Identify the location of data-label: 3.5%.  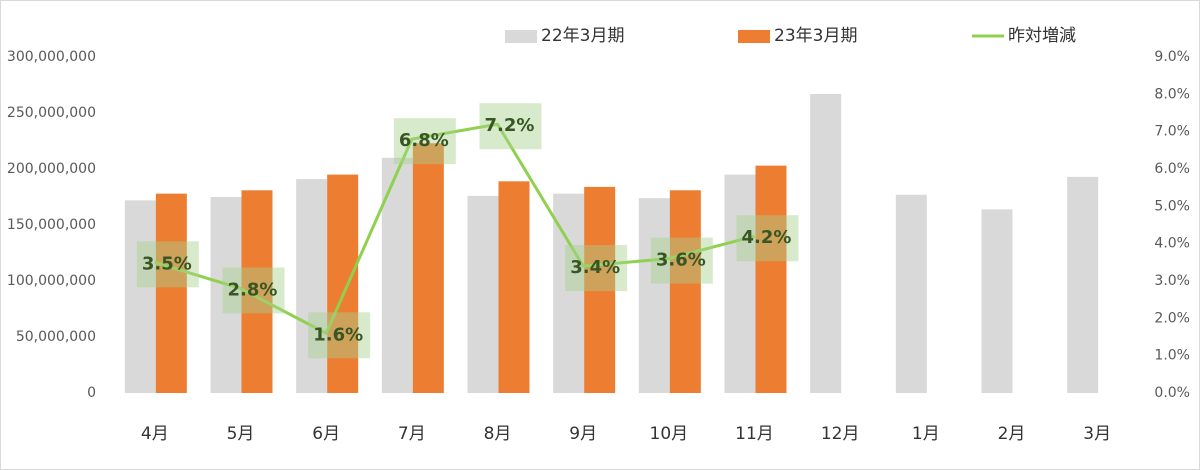
(167, 263).